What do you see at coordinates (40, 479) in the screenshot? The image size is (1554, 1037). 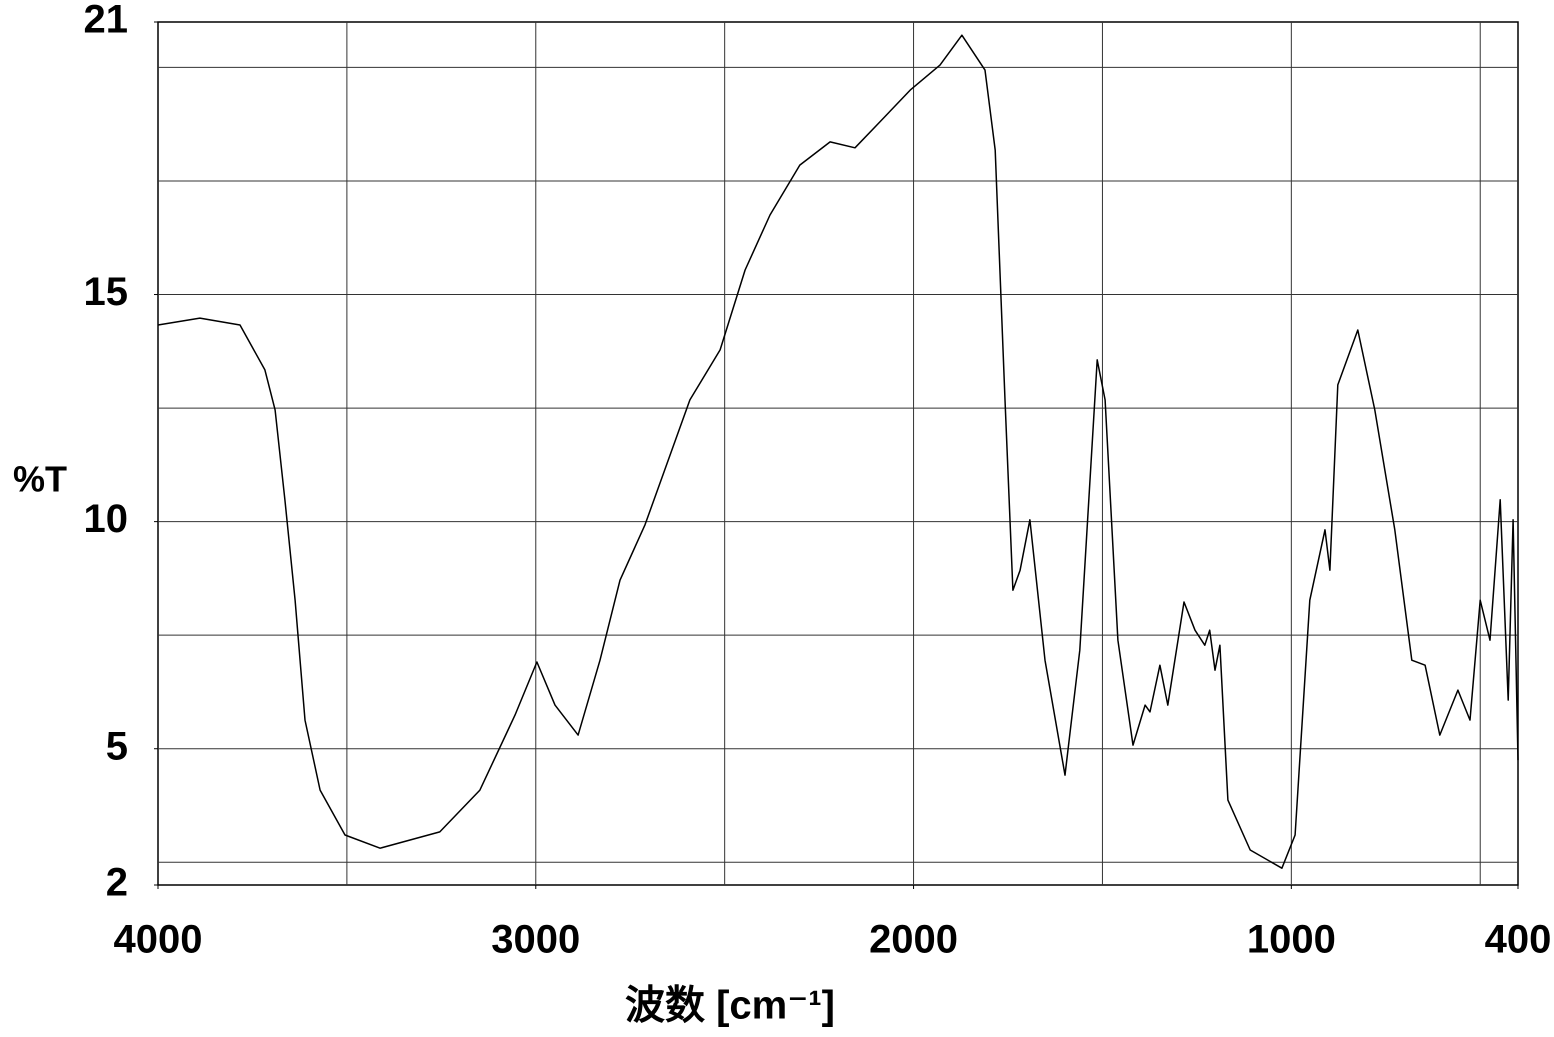 I see `y-axis-label: %T` at bounding box center [40, 479].